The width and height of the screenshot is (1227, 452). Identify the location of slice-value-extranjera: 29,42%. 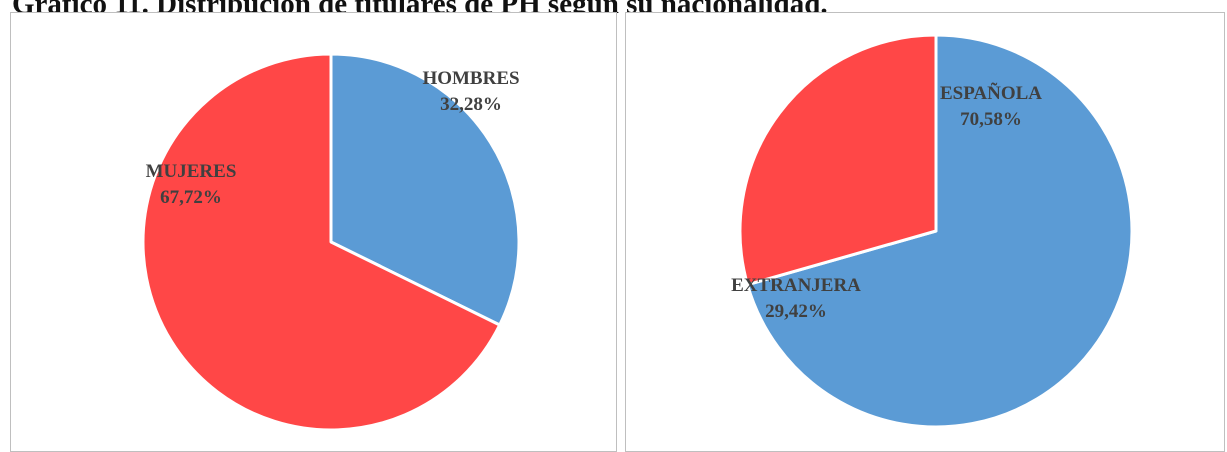
(796, 311).